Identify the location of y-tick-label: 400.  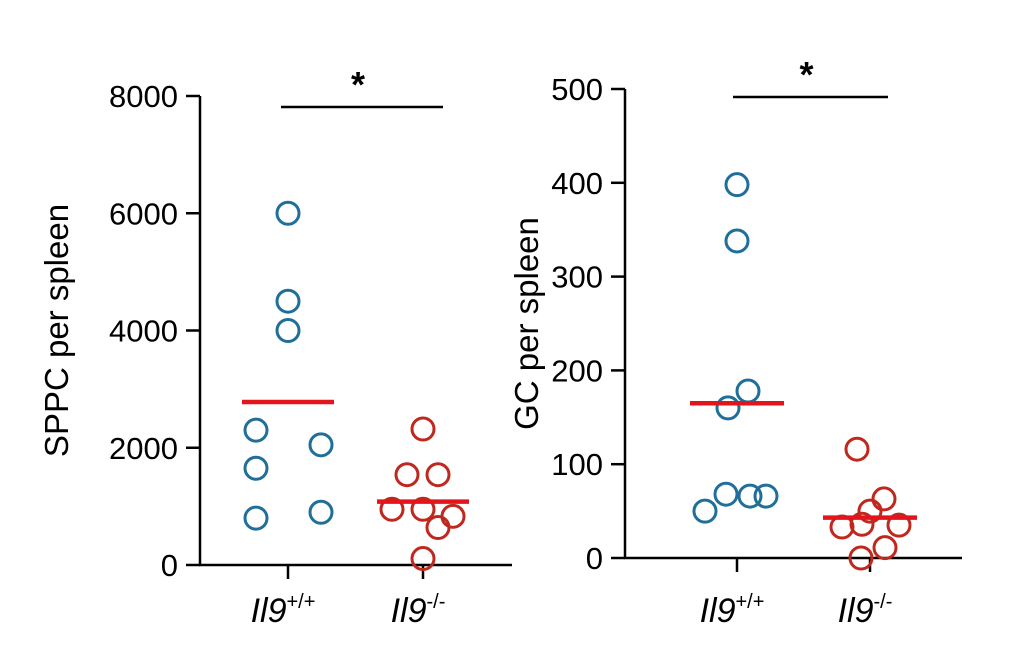
(577, 183).